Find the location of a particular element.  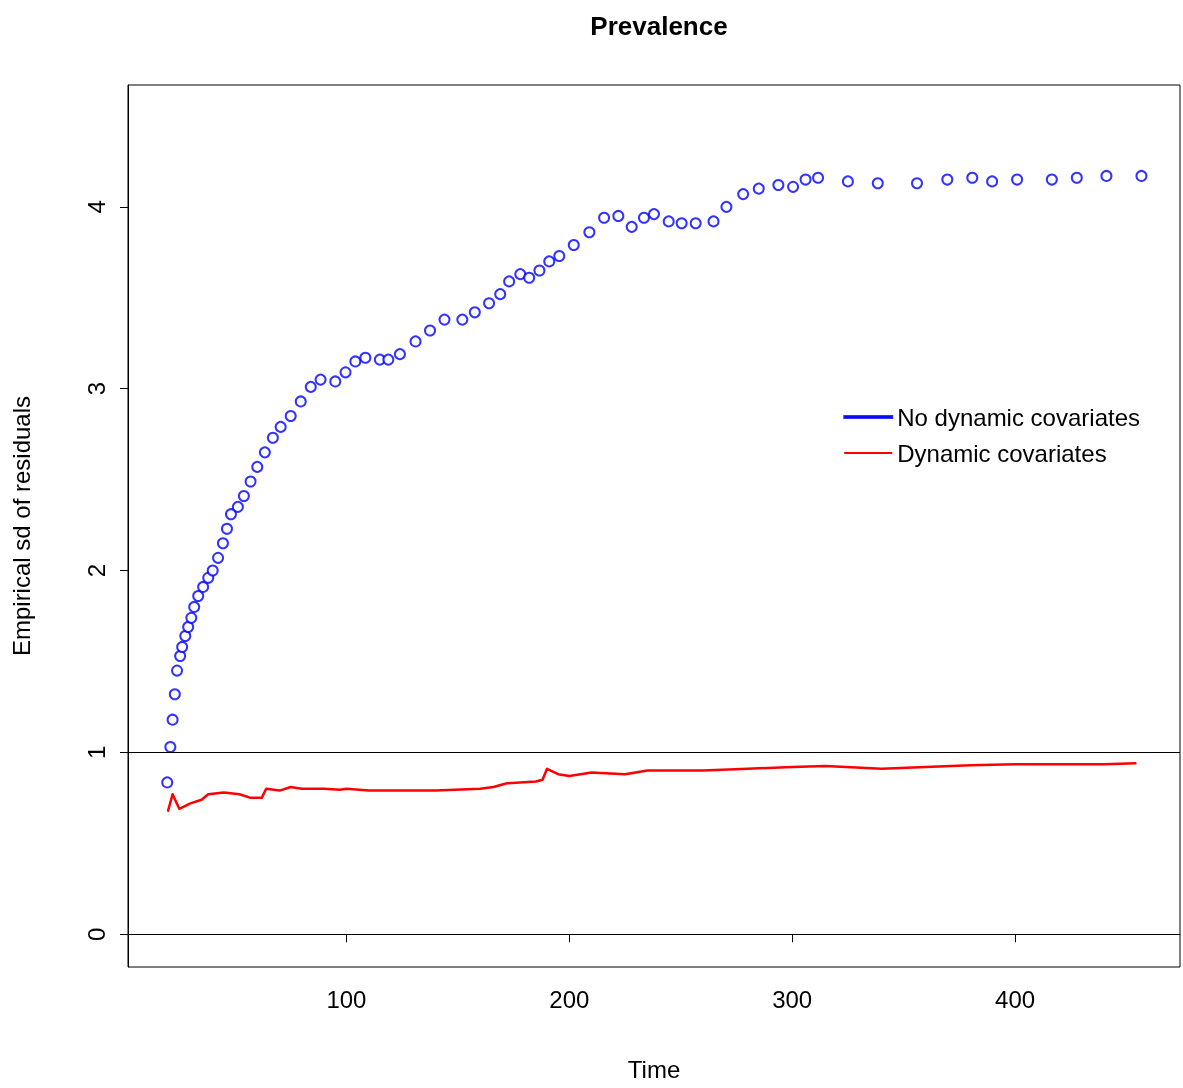

legend-label: Dynamic covariates is located at coordinates (1002, 453).